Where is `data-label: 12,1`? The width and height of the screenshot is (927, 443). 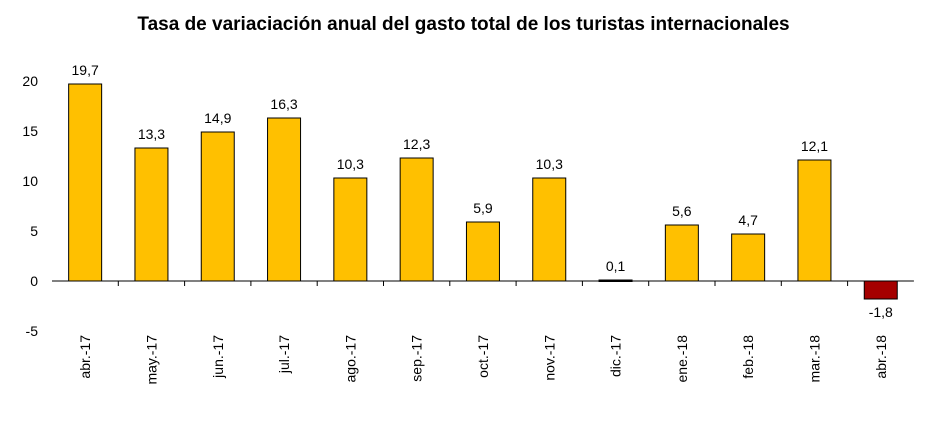
data-label: 12,1 is located at coordinates (814, 146).